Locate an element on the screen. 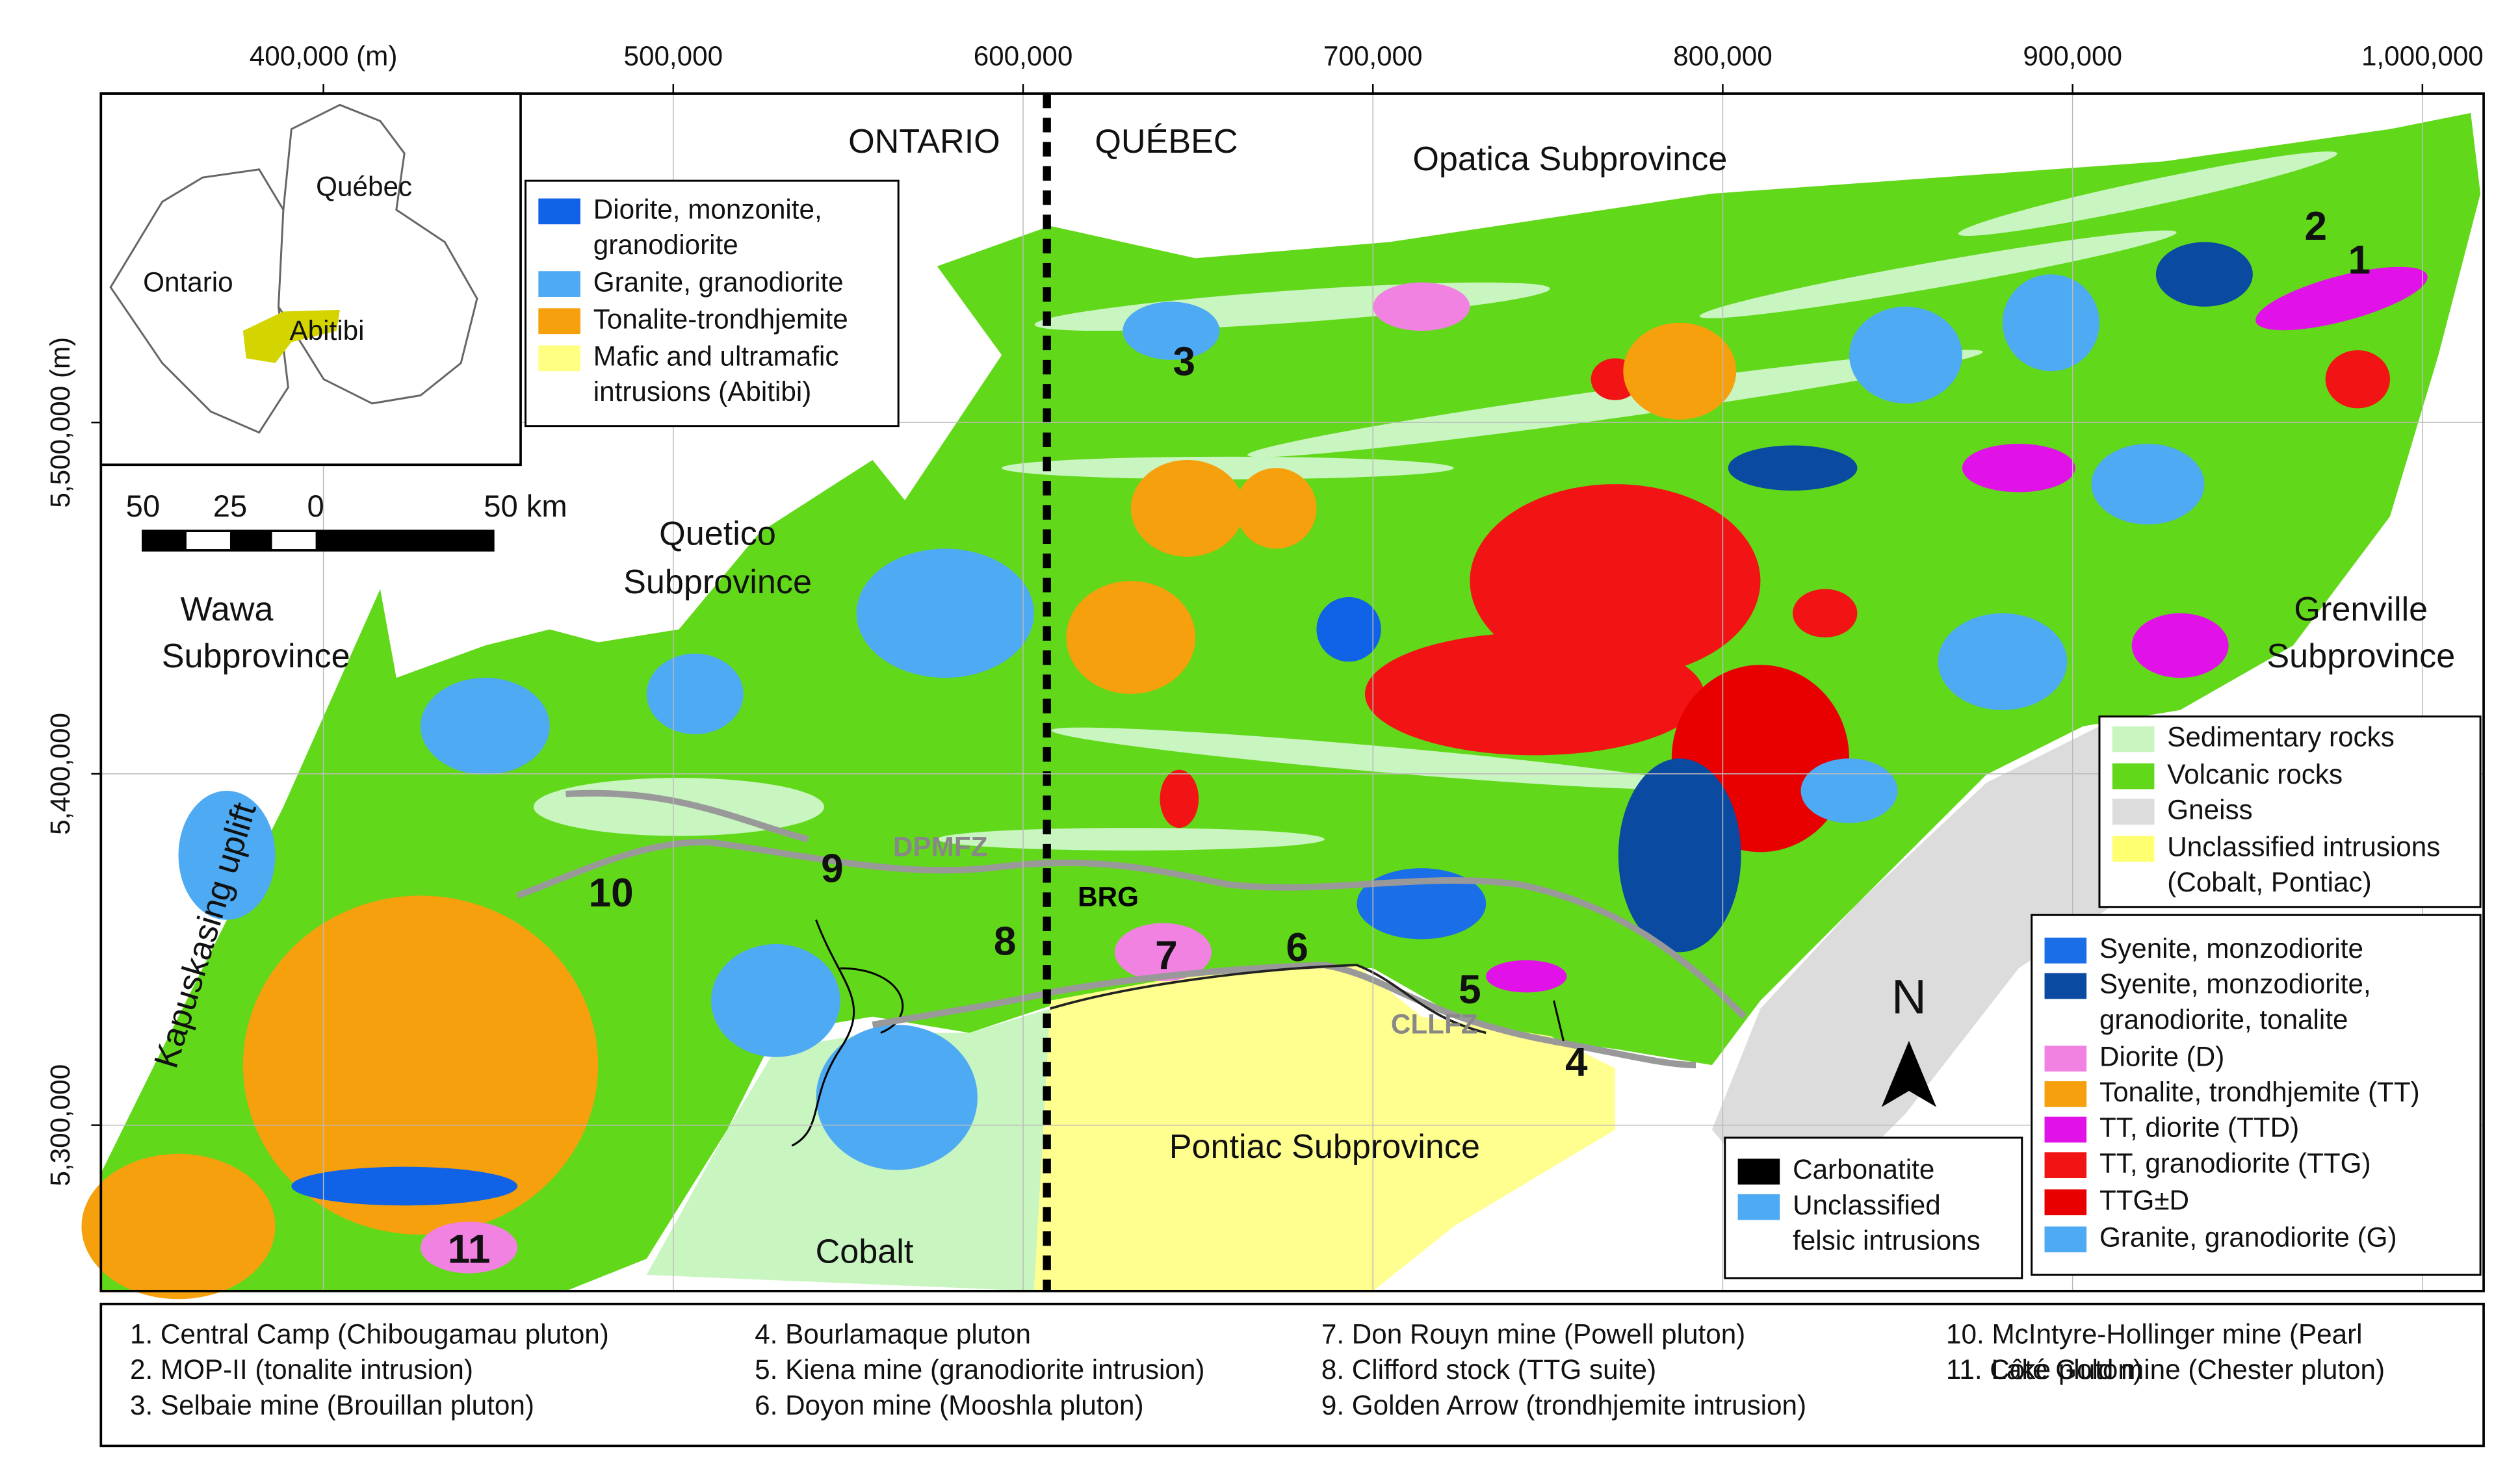 This screenshot has width=2520, height=1475. inset-label: Ontario is located at coordinates (188, 281).